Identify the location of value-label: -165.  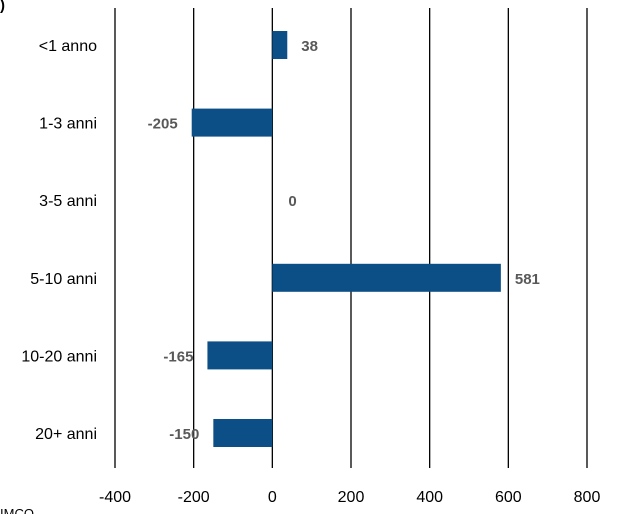
(178, 356).